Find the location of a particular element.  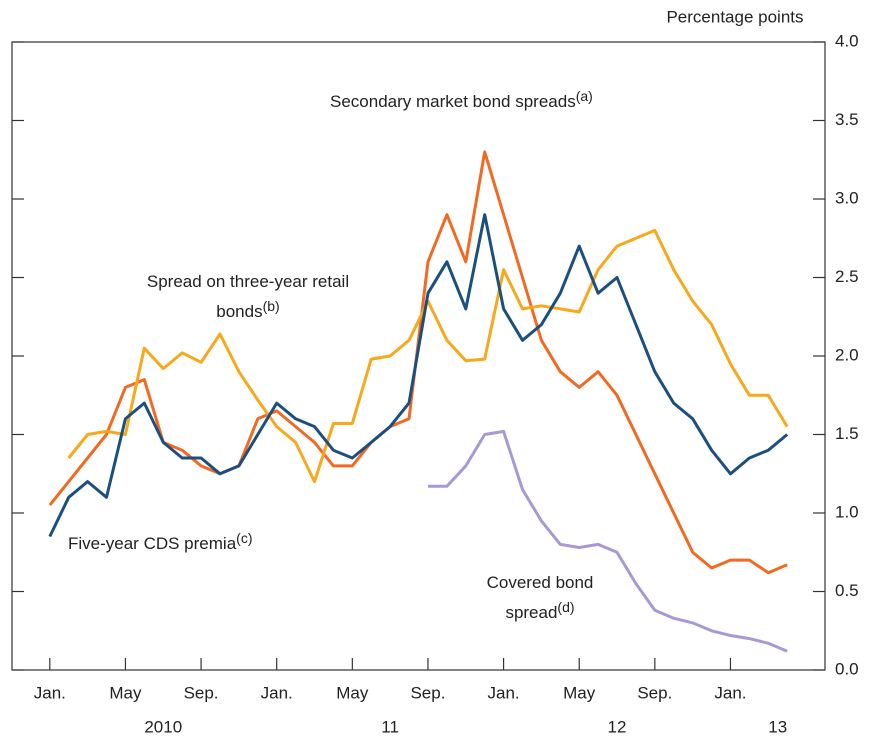

series-note: (c) is located at coordinates (244, 538).